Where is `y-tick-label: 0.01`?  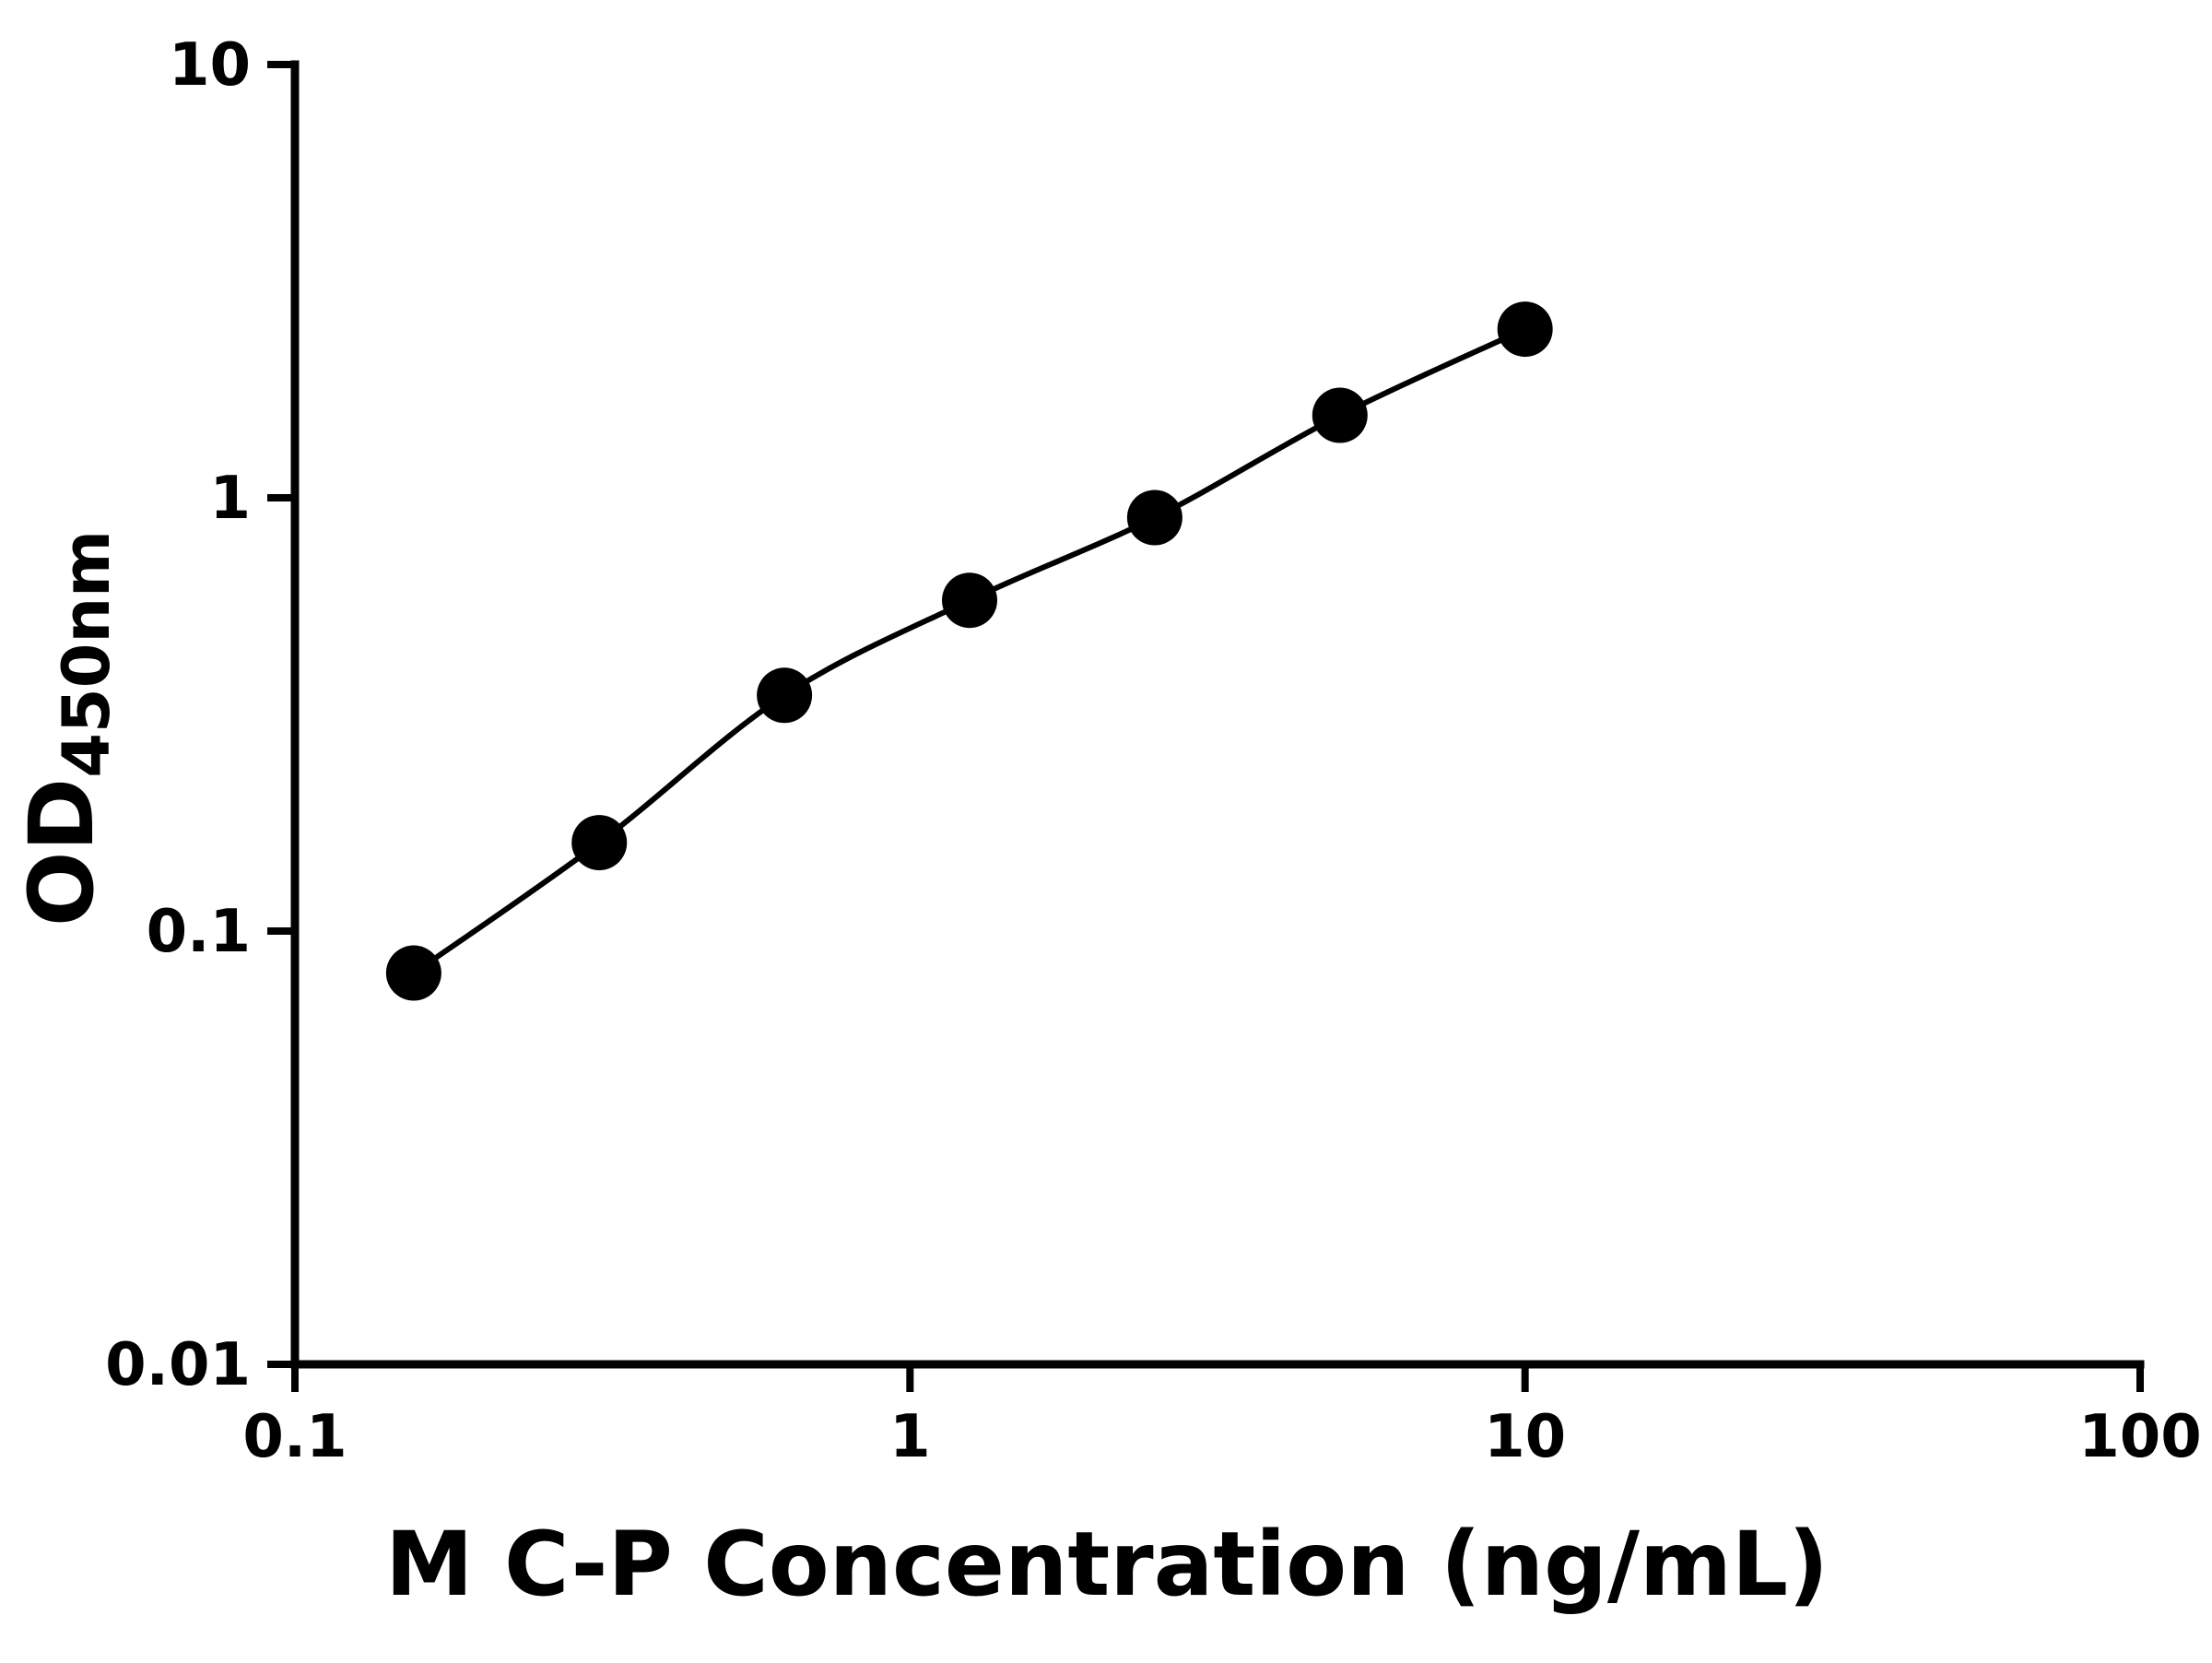
y-tick-label: 0.01 is located at coordinates (178, 1365).